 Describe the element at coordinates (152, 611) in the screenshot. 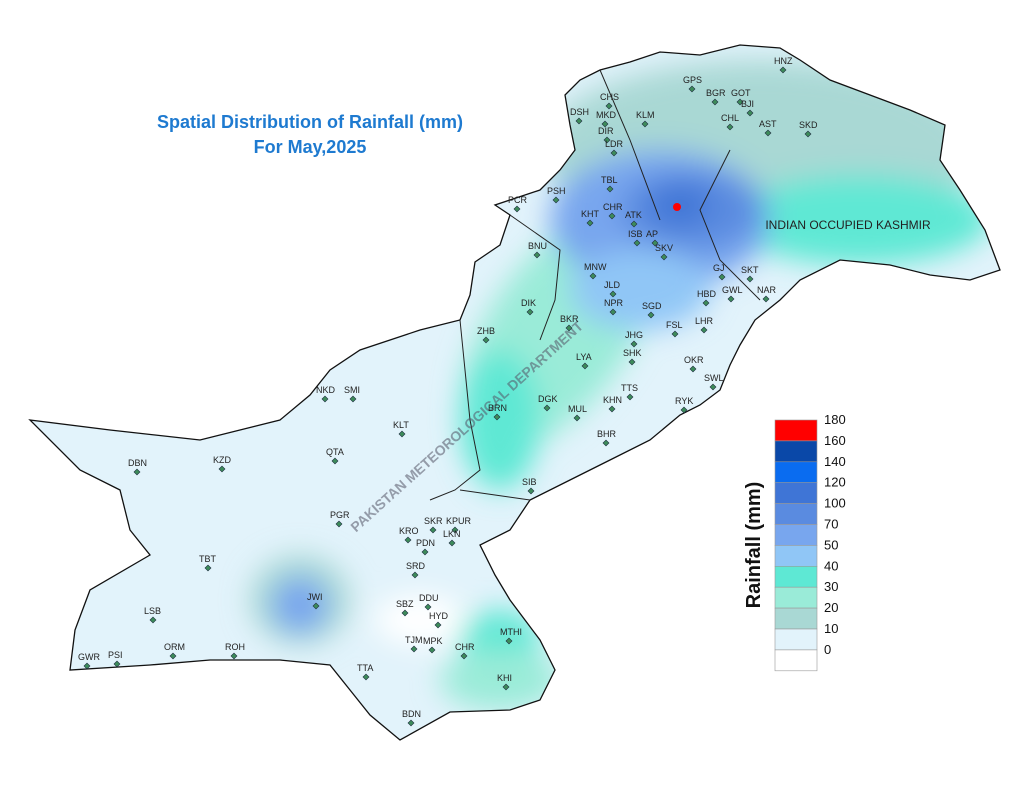

I see `station-label: LSB` at that location.